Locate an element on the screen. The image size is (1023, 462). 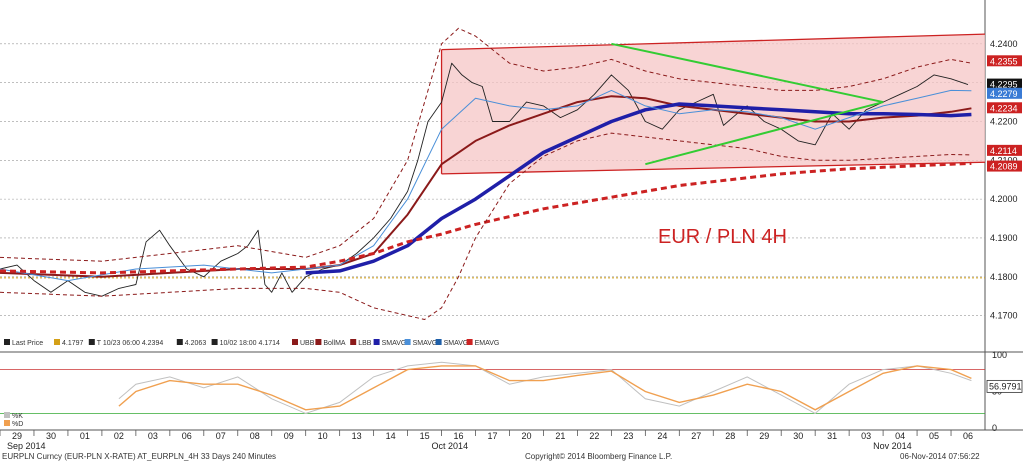
x-day-label: 24 is located at coordinates (662, 436).